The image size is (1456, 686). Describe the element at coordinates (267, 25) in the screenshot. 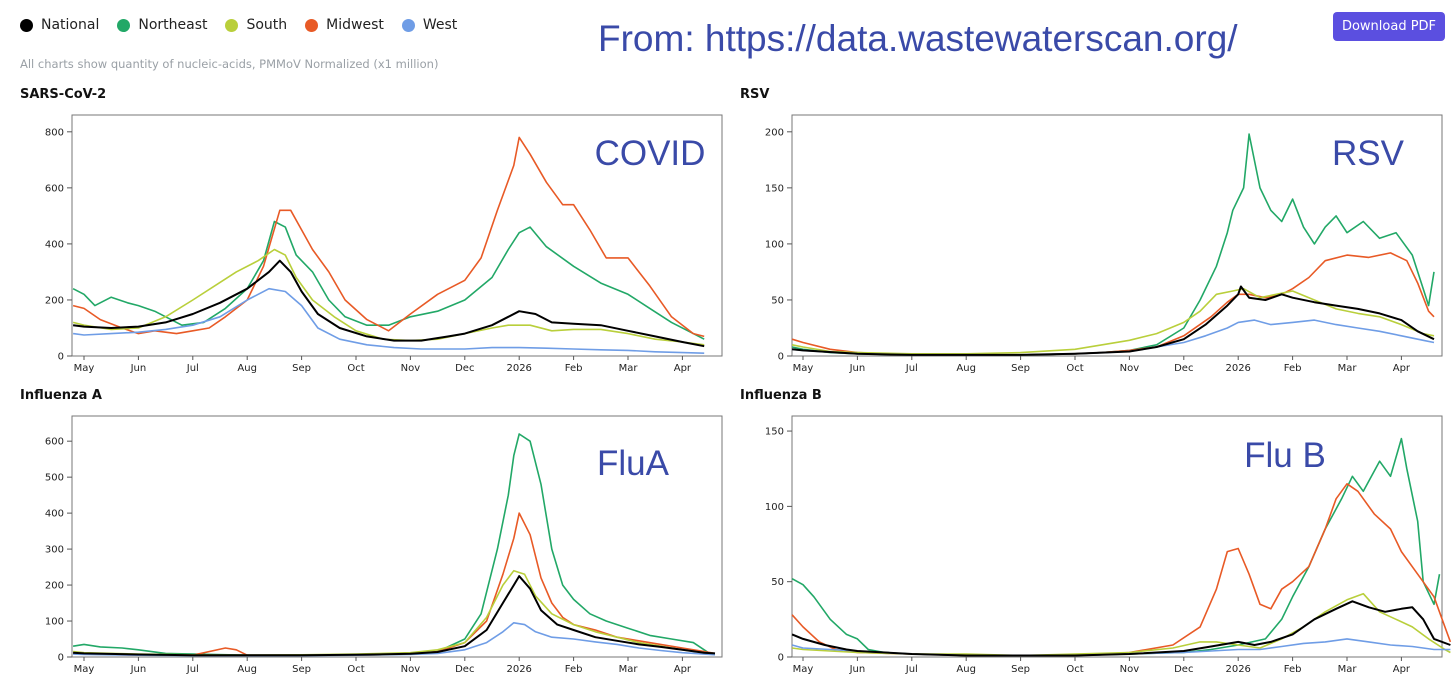

I see `legend-label: South` at that location.